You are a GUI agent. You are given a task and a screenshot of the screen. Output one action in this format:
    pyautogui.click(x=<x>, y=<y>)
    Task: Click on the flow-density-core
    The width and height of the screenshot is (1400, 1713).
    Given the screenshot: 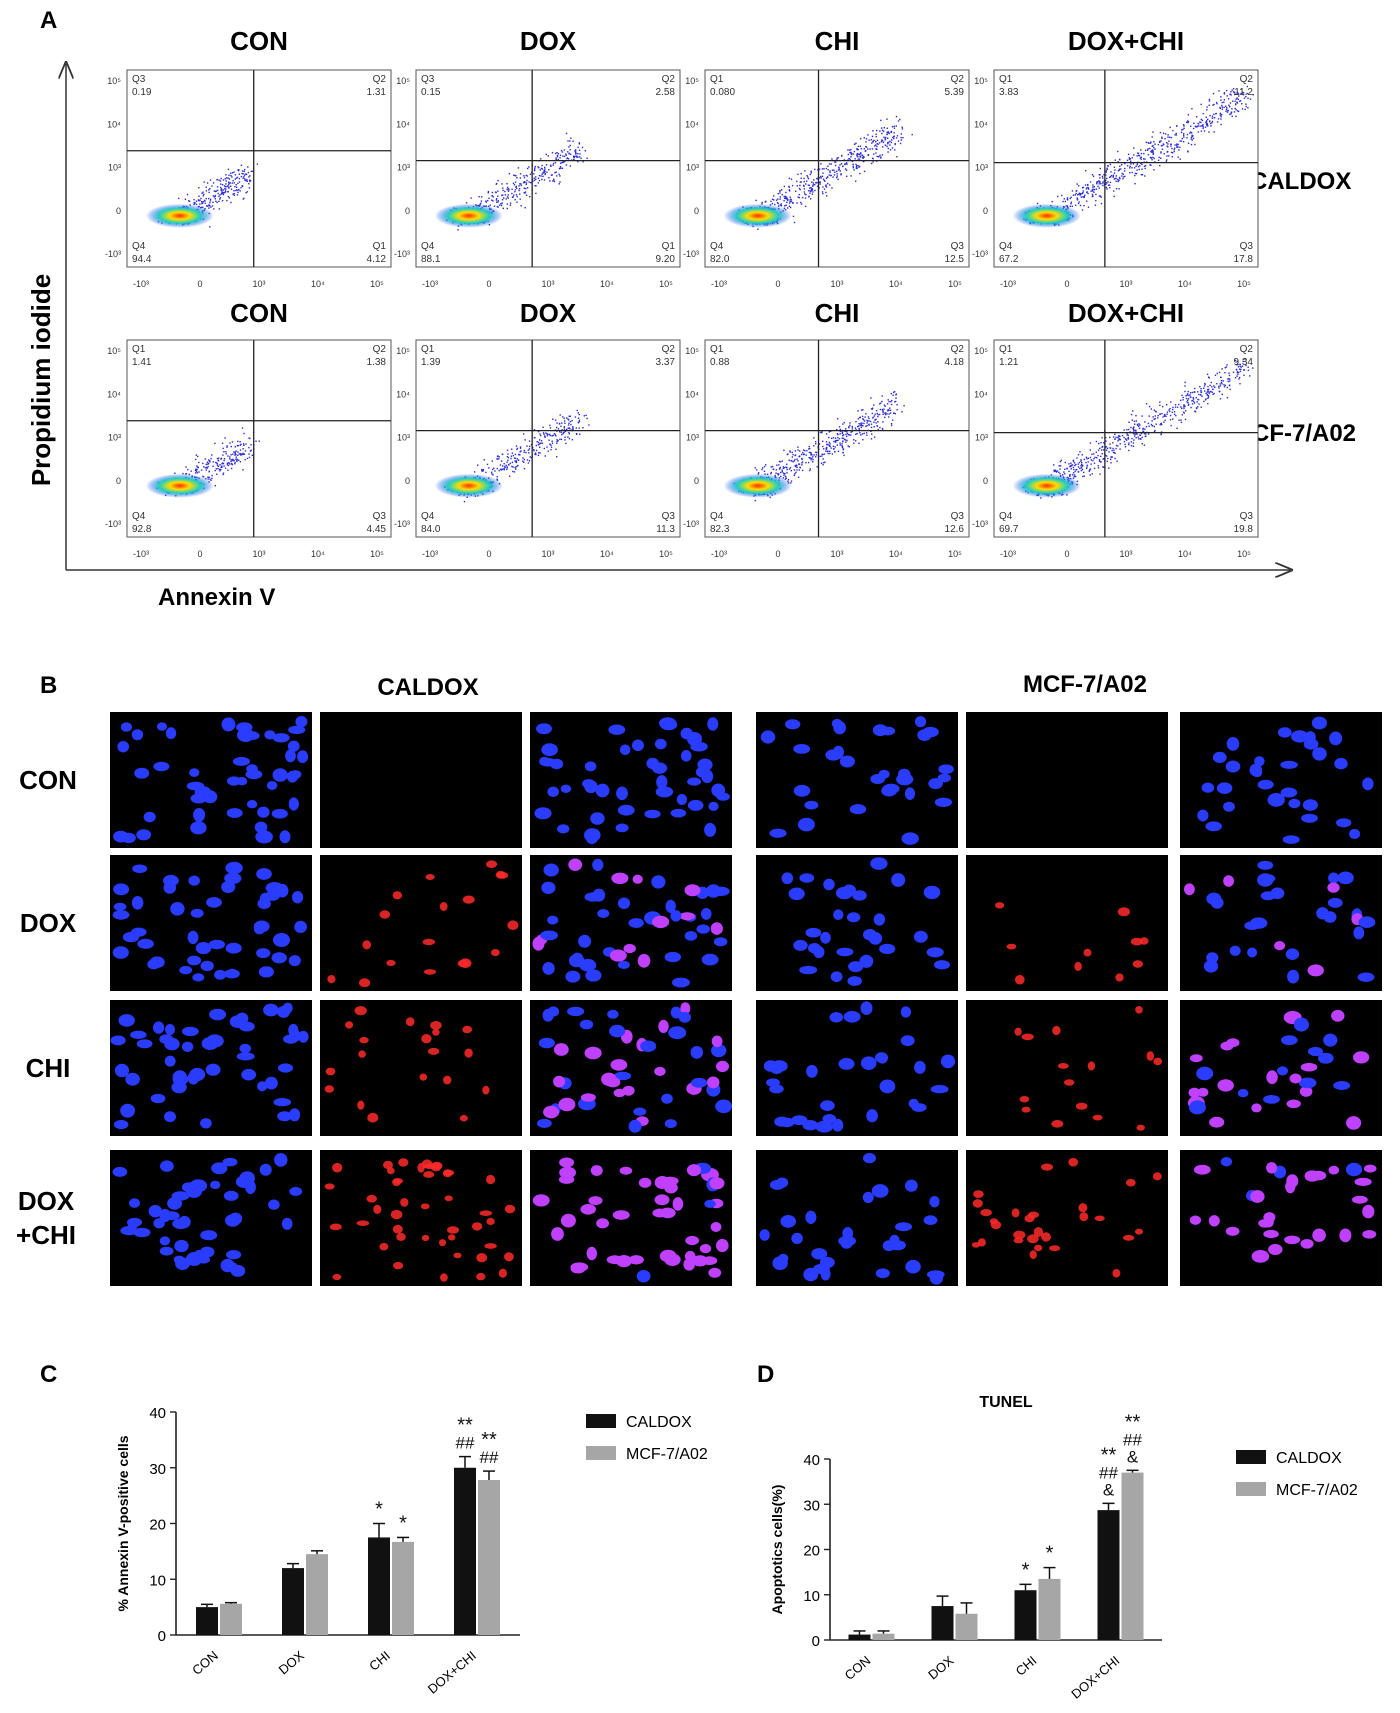 What is the action you would take?
    pyautogui.click(x=1046, y=215)
    